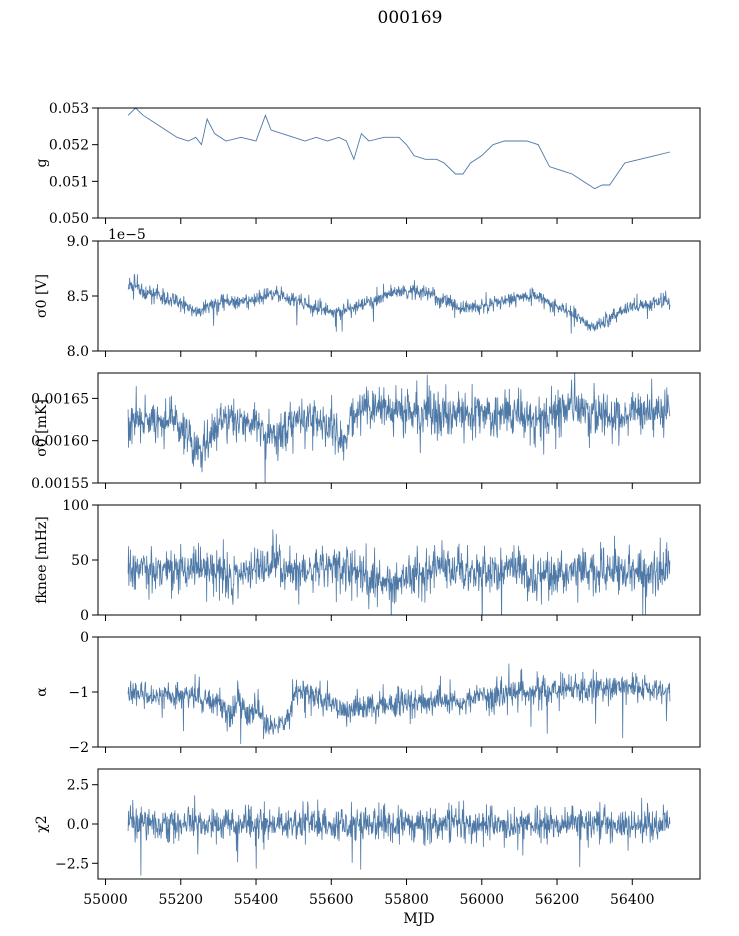 Image resolution: width=739 pixels, height=936 pixels. Describe the element at coordinates (75, 506) in the screenshot. I see `y-tick-label: 100` at that location.